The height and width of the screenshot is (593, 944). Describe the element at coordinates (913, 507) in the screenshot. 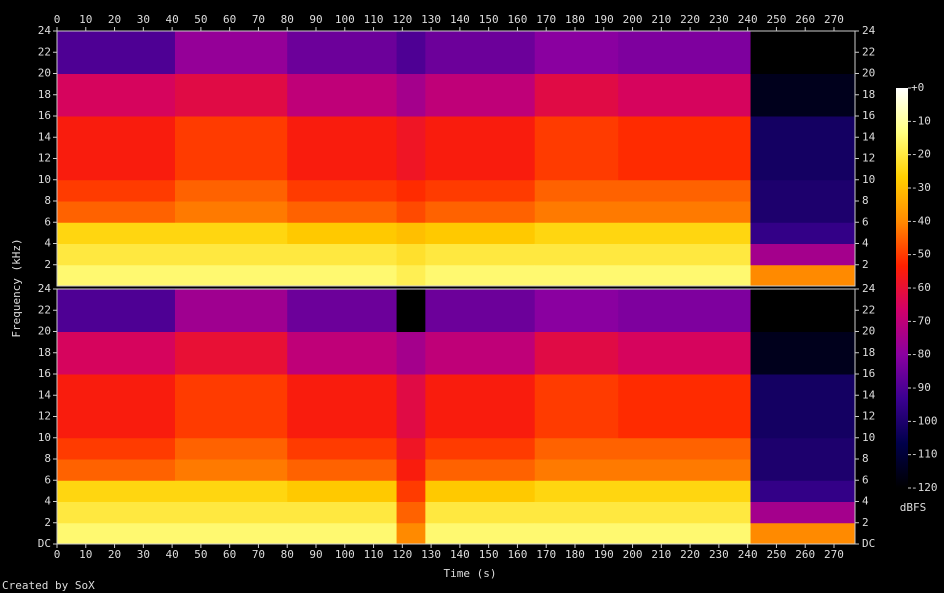

I see `colorbar-label: dBFS` at that location.